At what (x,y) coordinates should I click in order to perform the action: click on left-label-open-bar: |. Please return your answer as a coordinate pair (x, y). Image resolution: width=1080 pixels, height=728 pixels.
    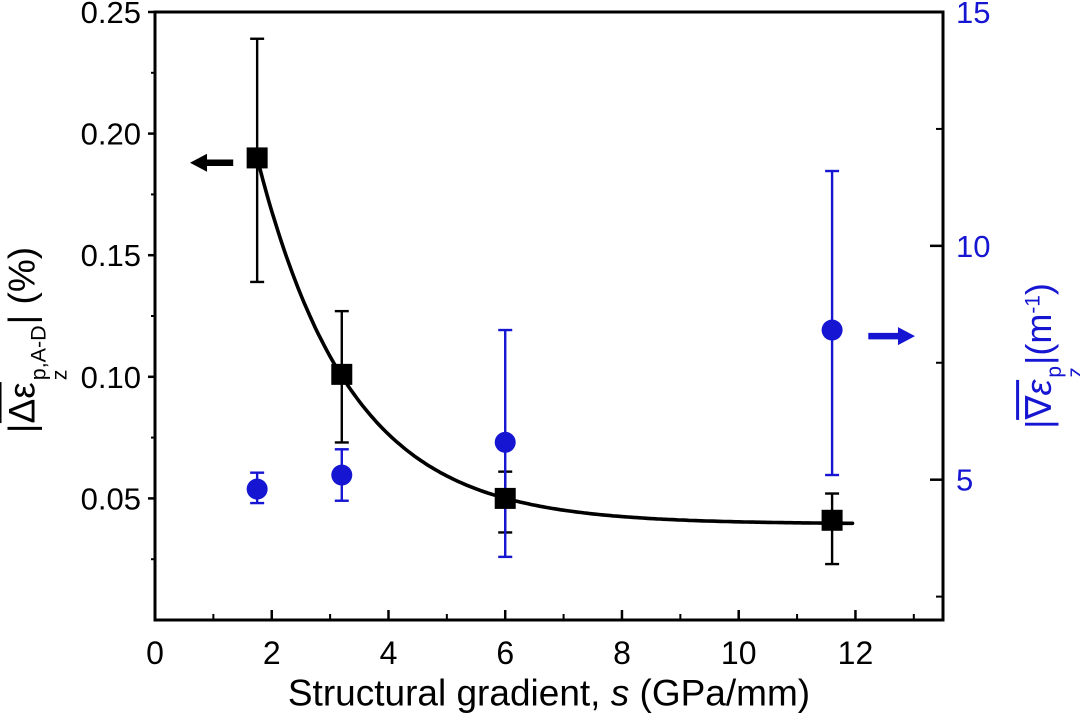
    Looking at the image, I should click on (22, 428).